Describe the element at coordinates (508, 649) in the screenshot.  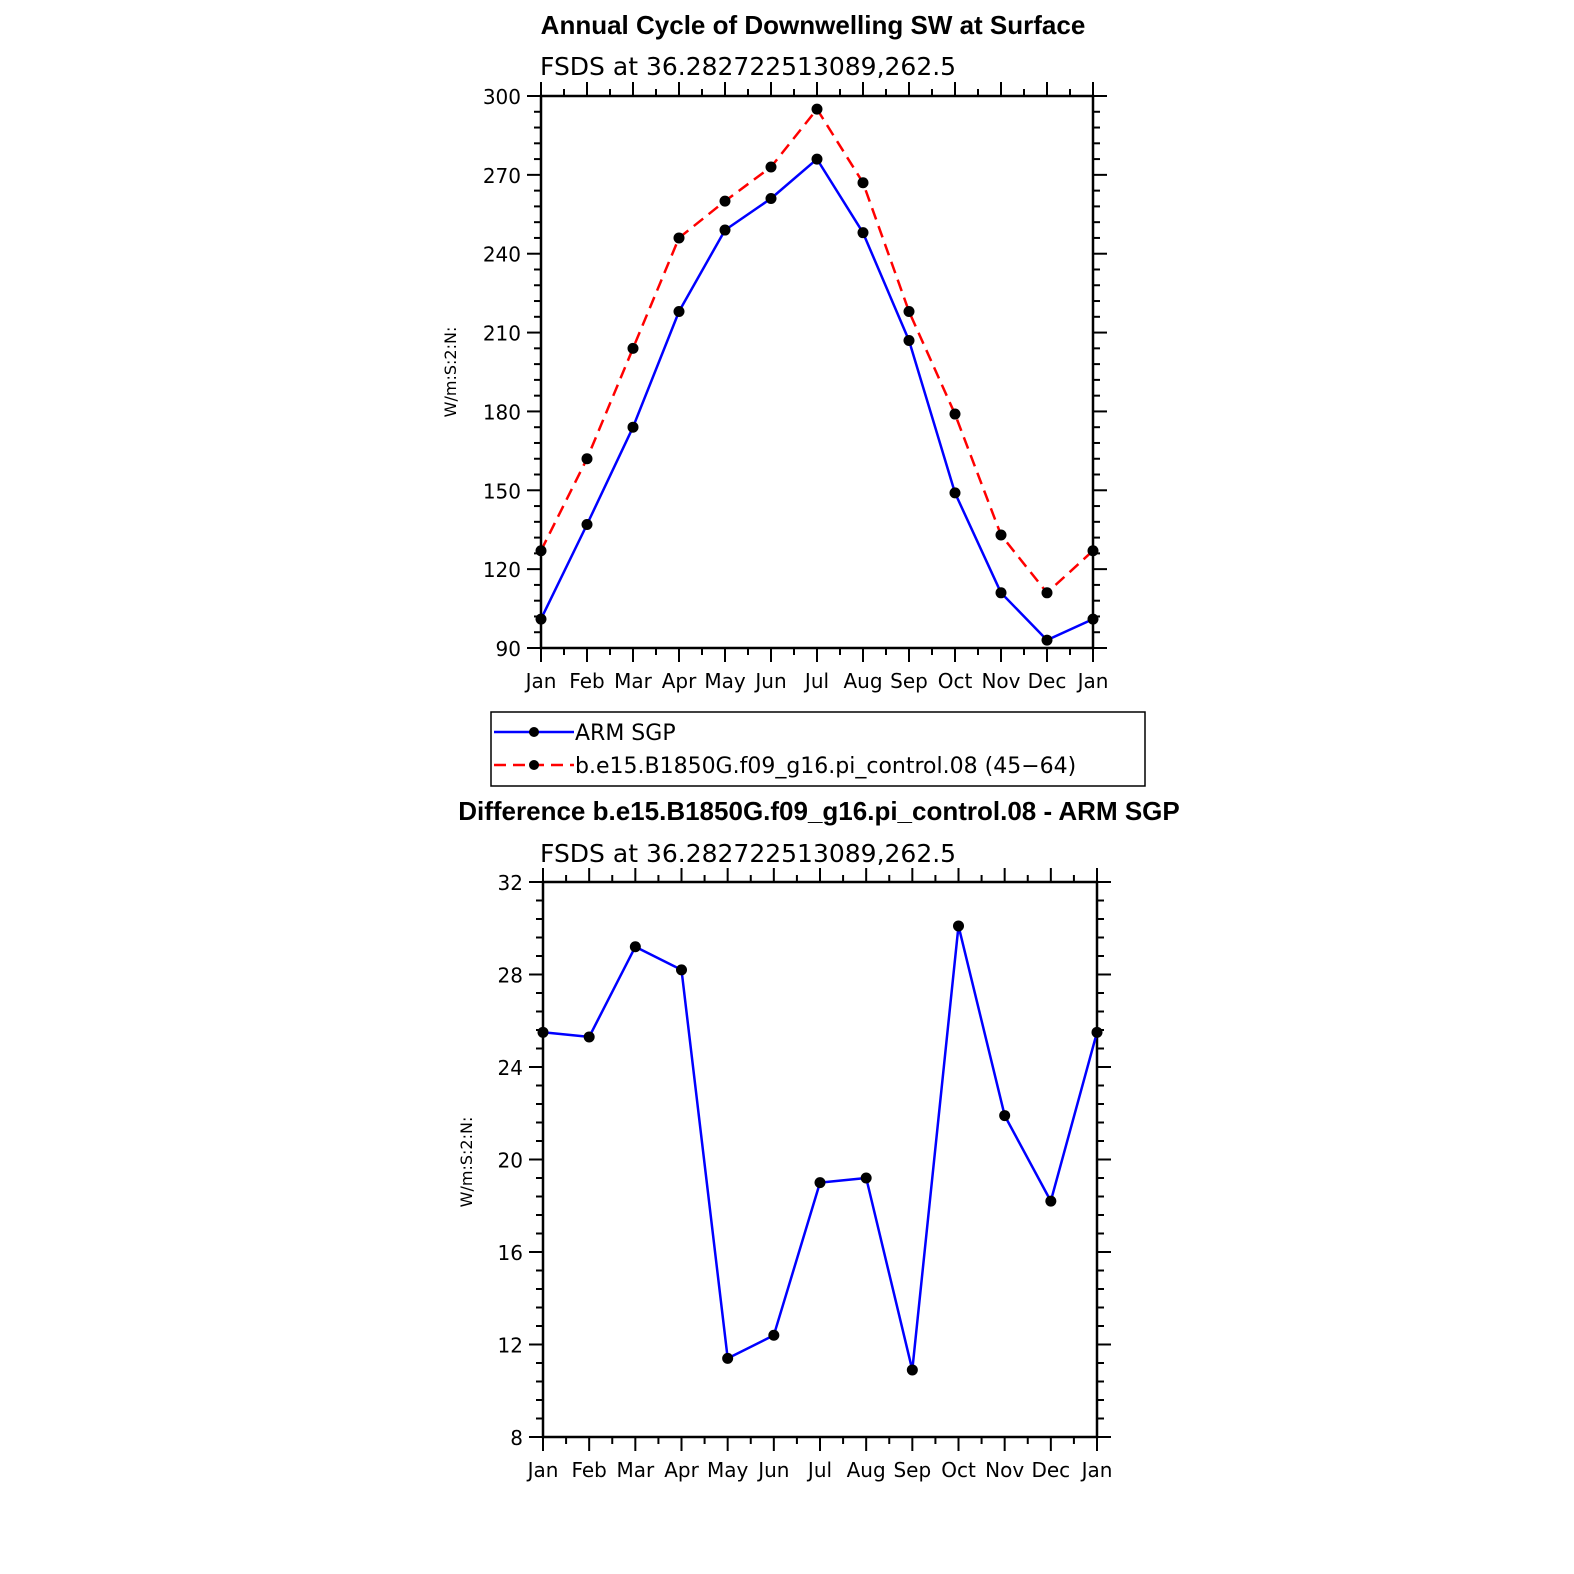
I see `chart-1-y-tick-label: 90` at that location.